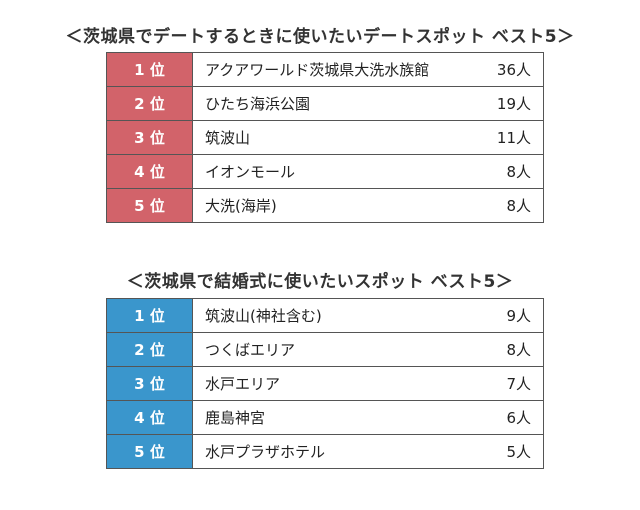 This screenshot has width=640, height=510. I want to click on wedding-spot-ranking-title: ＜茨城県で結婚式に使いたいスポット ベスト5＞, so click(320, 282).